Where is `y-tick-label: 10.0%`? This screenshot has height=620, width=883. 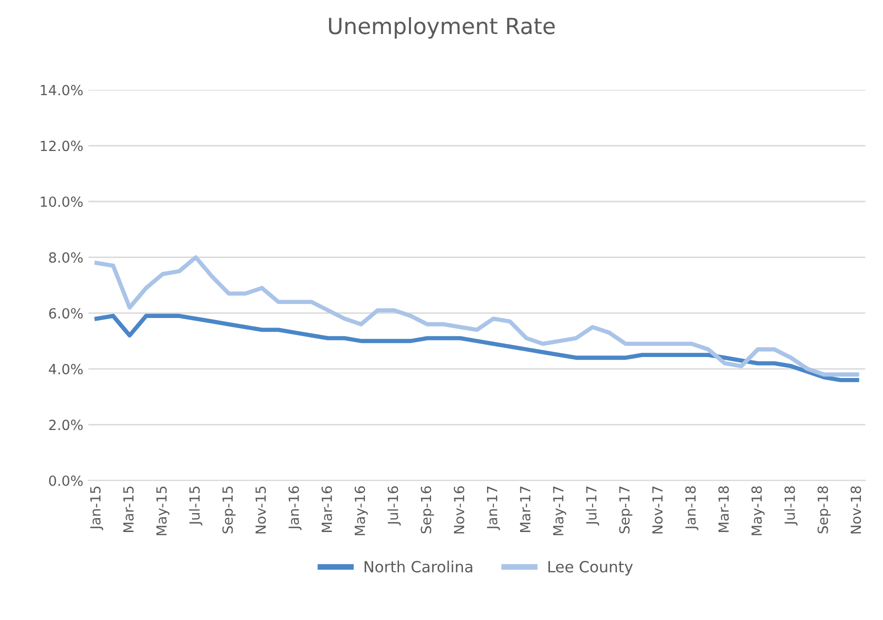
y-tick-label: 10.0% is located at coordinates (61, 201).